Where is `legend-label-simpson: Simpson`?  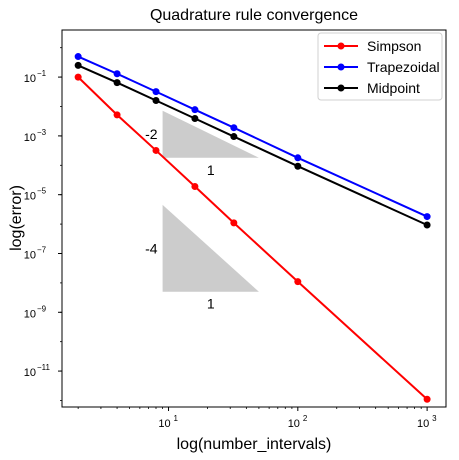
legend-label-simpson: Simpson is located at coordinates (394, 46).